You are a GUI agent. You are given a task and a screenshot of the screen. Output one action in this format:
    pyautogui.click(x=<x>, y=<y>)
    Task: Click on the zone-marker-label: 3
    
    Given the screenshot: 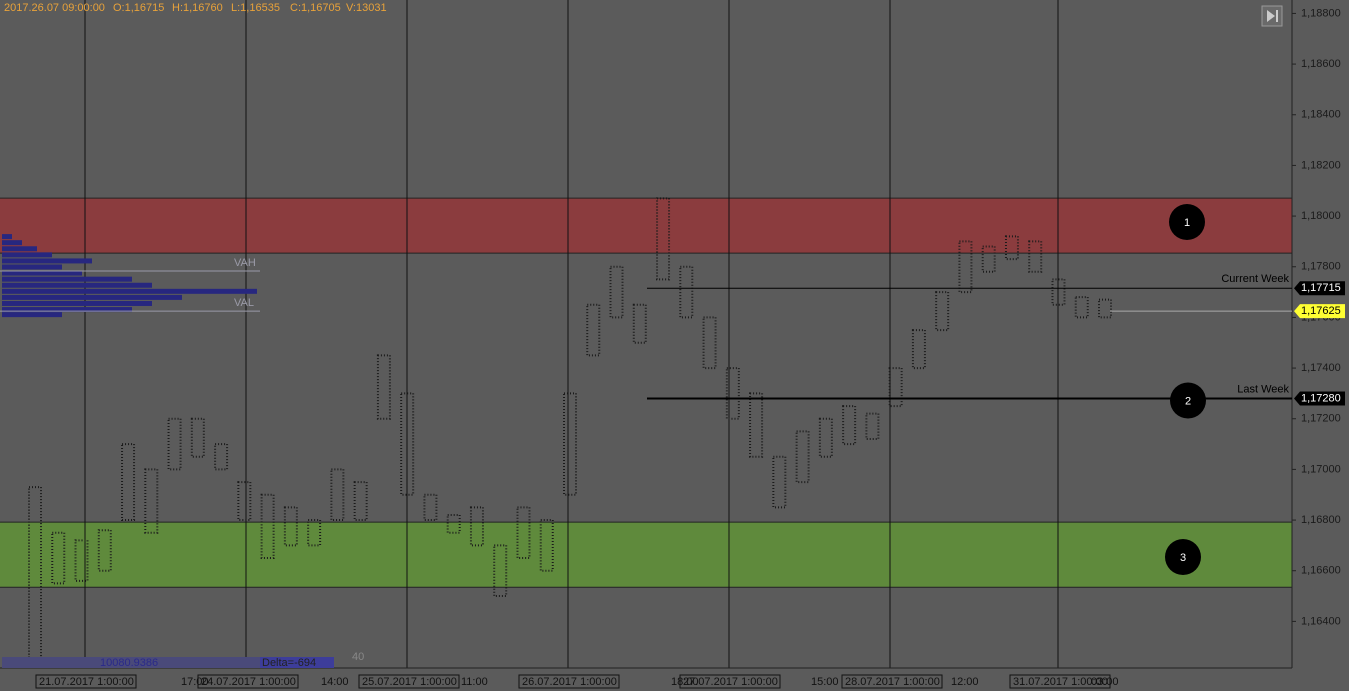 What is the action you would take?
    pyautogui.click(x=1183, y=558)
    